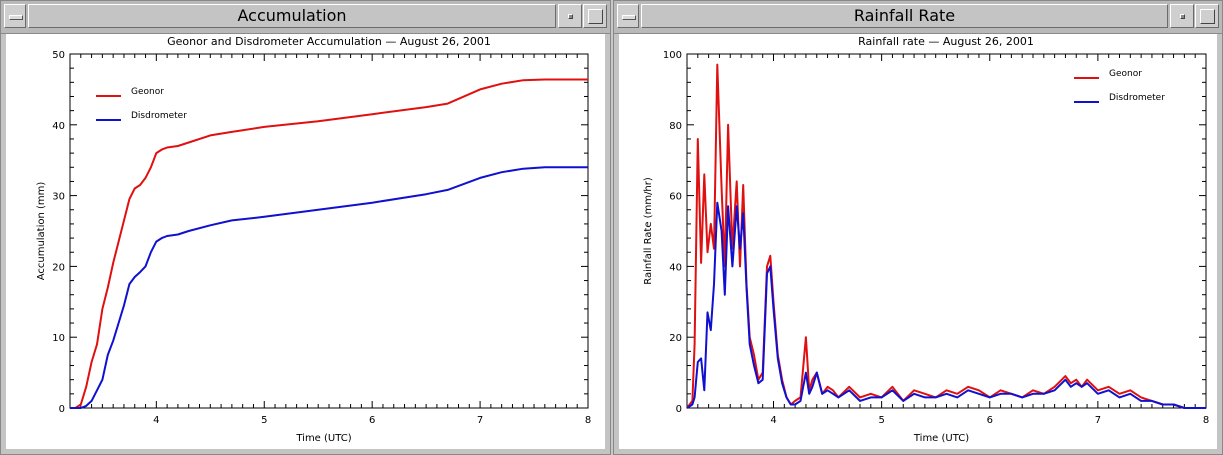  I want to click on y-tick-label: 30, so click(58, 197).